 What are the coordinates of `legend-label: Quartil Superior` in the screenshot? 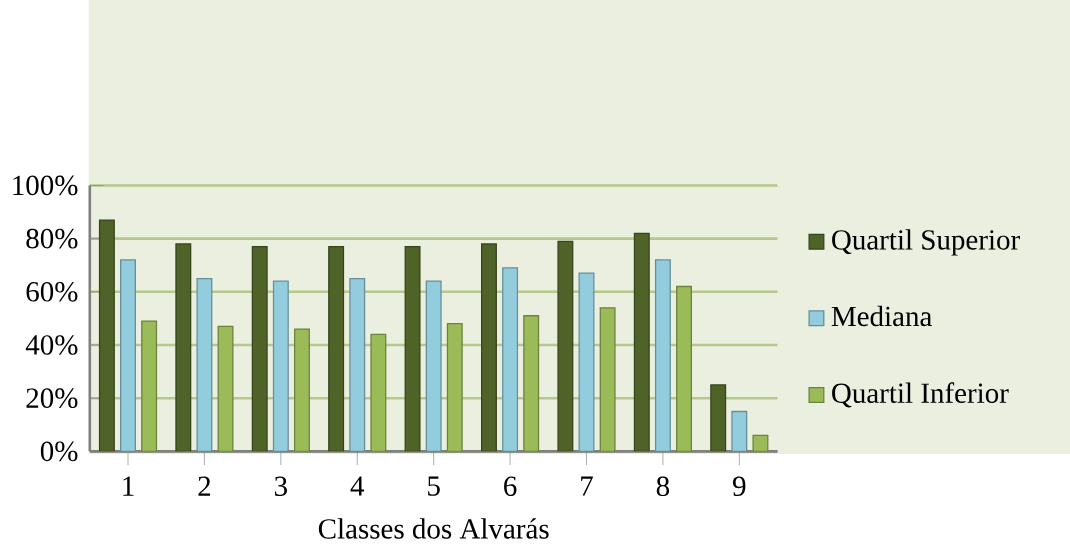 It's located at (926, 242).